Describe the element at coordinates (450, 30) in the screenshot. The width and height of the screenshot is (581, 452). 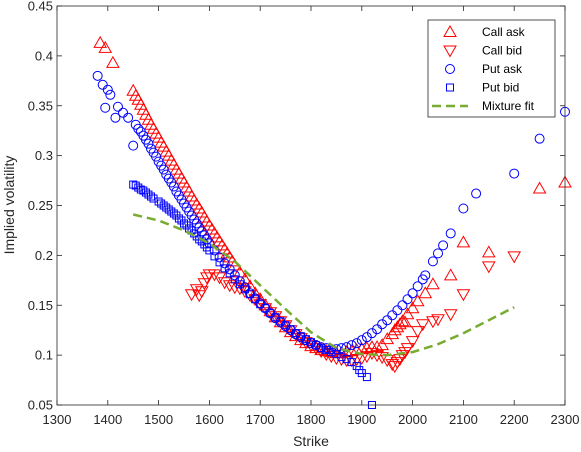
I see `legend-triangle-up-icon` at that location.